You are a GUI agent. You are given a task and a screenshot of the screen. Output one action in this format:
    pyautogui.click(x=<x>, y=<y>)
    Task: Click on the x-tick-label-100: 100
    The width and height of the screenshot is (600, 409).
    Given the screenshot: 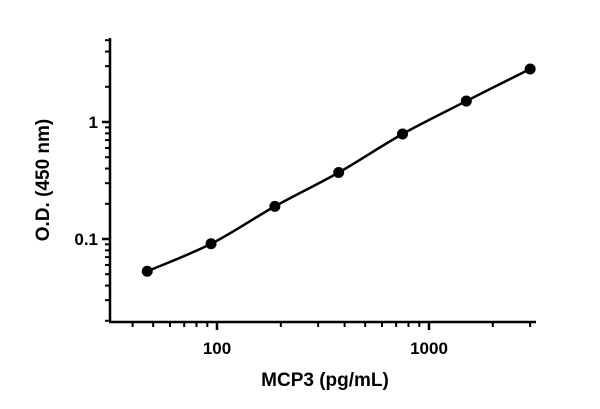 What is the action you would take?
    pyautogui.click(x=217, y=348)
    